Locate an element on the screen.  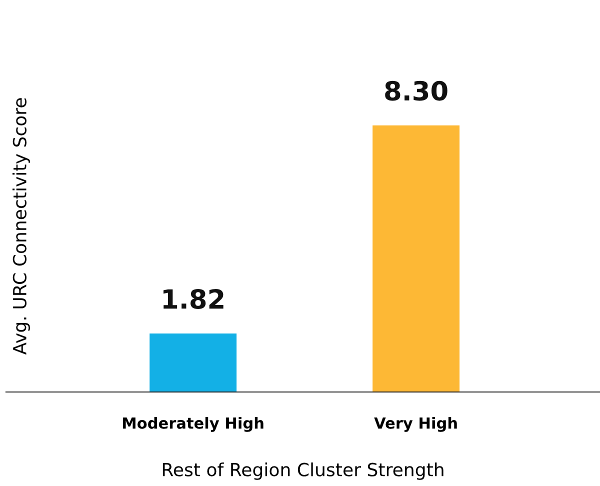
x-tick-label: Moderately High is located at coordinates (193, 424).